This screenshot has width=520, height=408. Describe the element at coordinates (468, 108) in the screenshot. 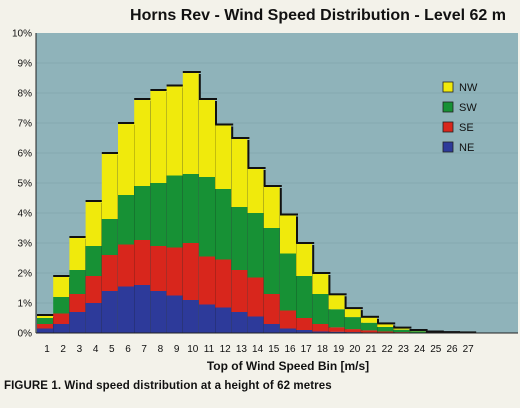

I see `legend-label-sw: SW` at that location.